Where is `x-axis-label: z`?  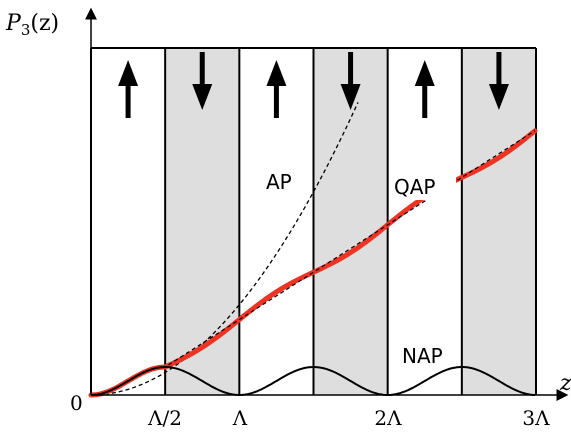 x-axis-label: z is located at coordinates (565, 383).